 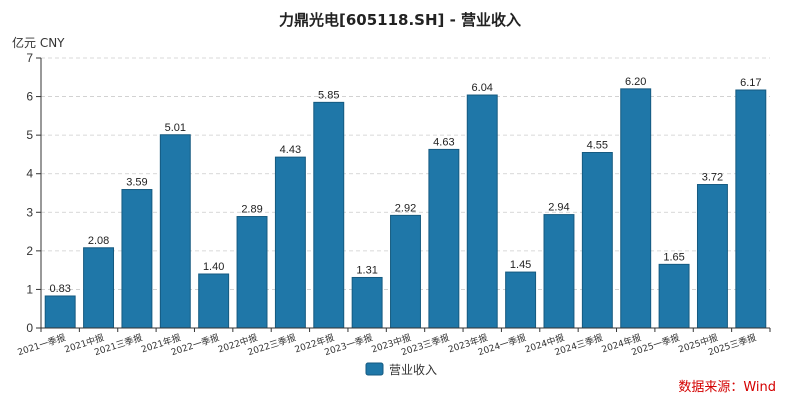 What do you see at coordinates (29, 174) in the screenshot?
I see `y-tick-label: 4` at bounding box center [29, 174].